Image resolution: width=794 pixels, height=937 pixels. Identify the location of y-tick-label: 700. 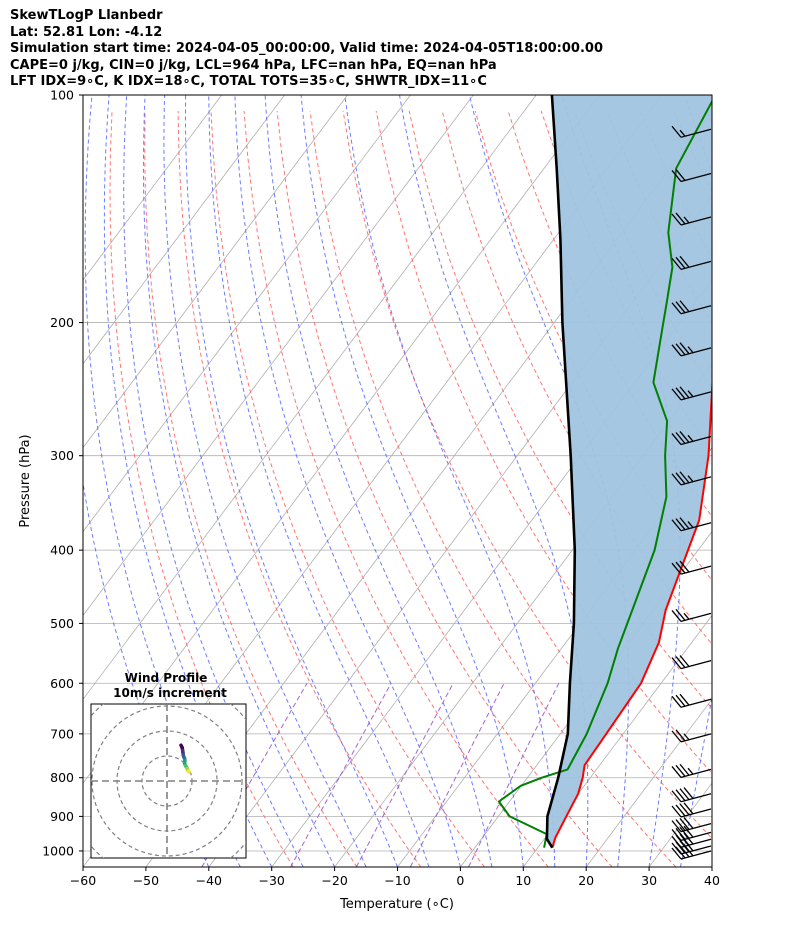
(62, 733).